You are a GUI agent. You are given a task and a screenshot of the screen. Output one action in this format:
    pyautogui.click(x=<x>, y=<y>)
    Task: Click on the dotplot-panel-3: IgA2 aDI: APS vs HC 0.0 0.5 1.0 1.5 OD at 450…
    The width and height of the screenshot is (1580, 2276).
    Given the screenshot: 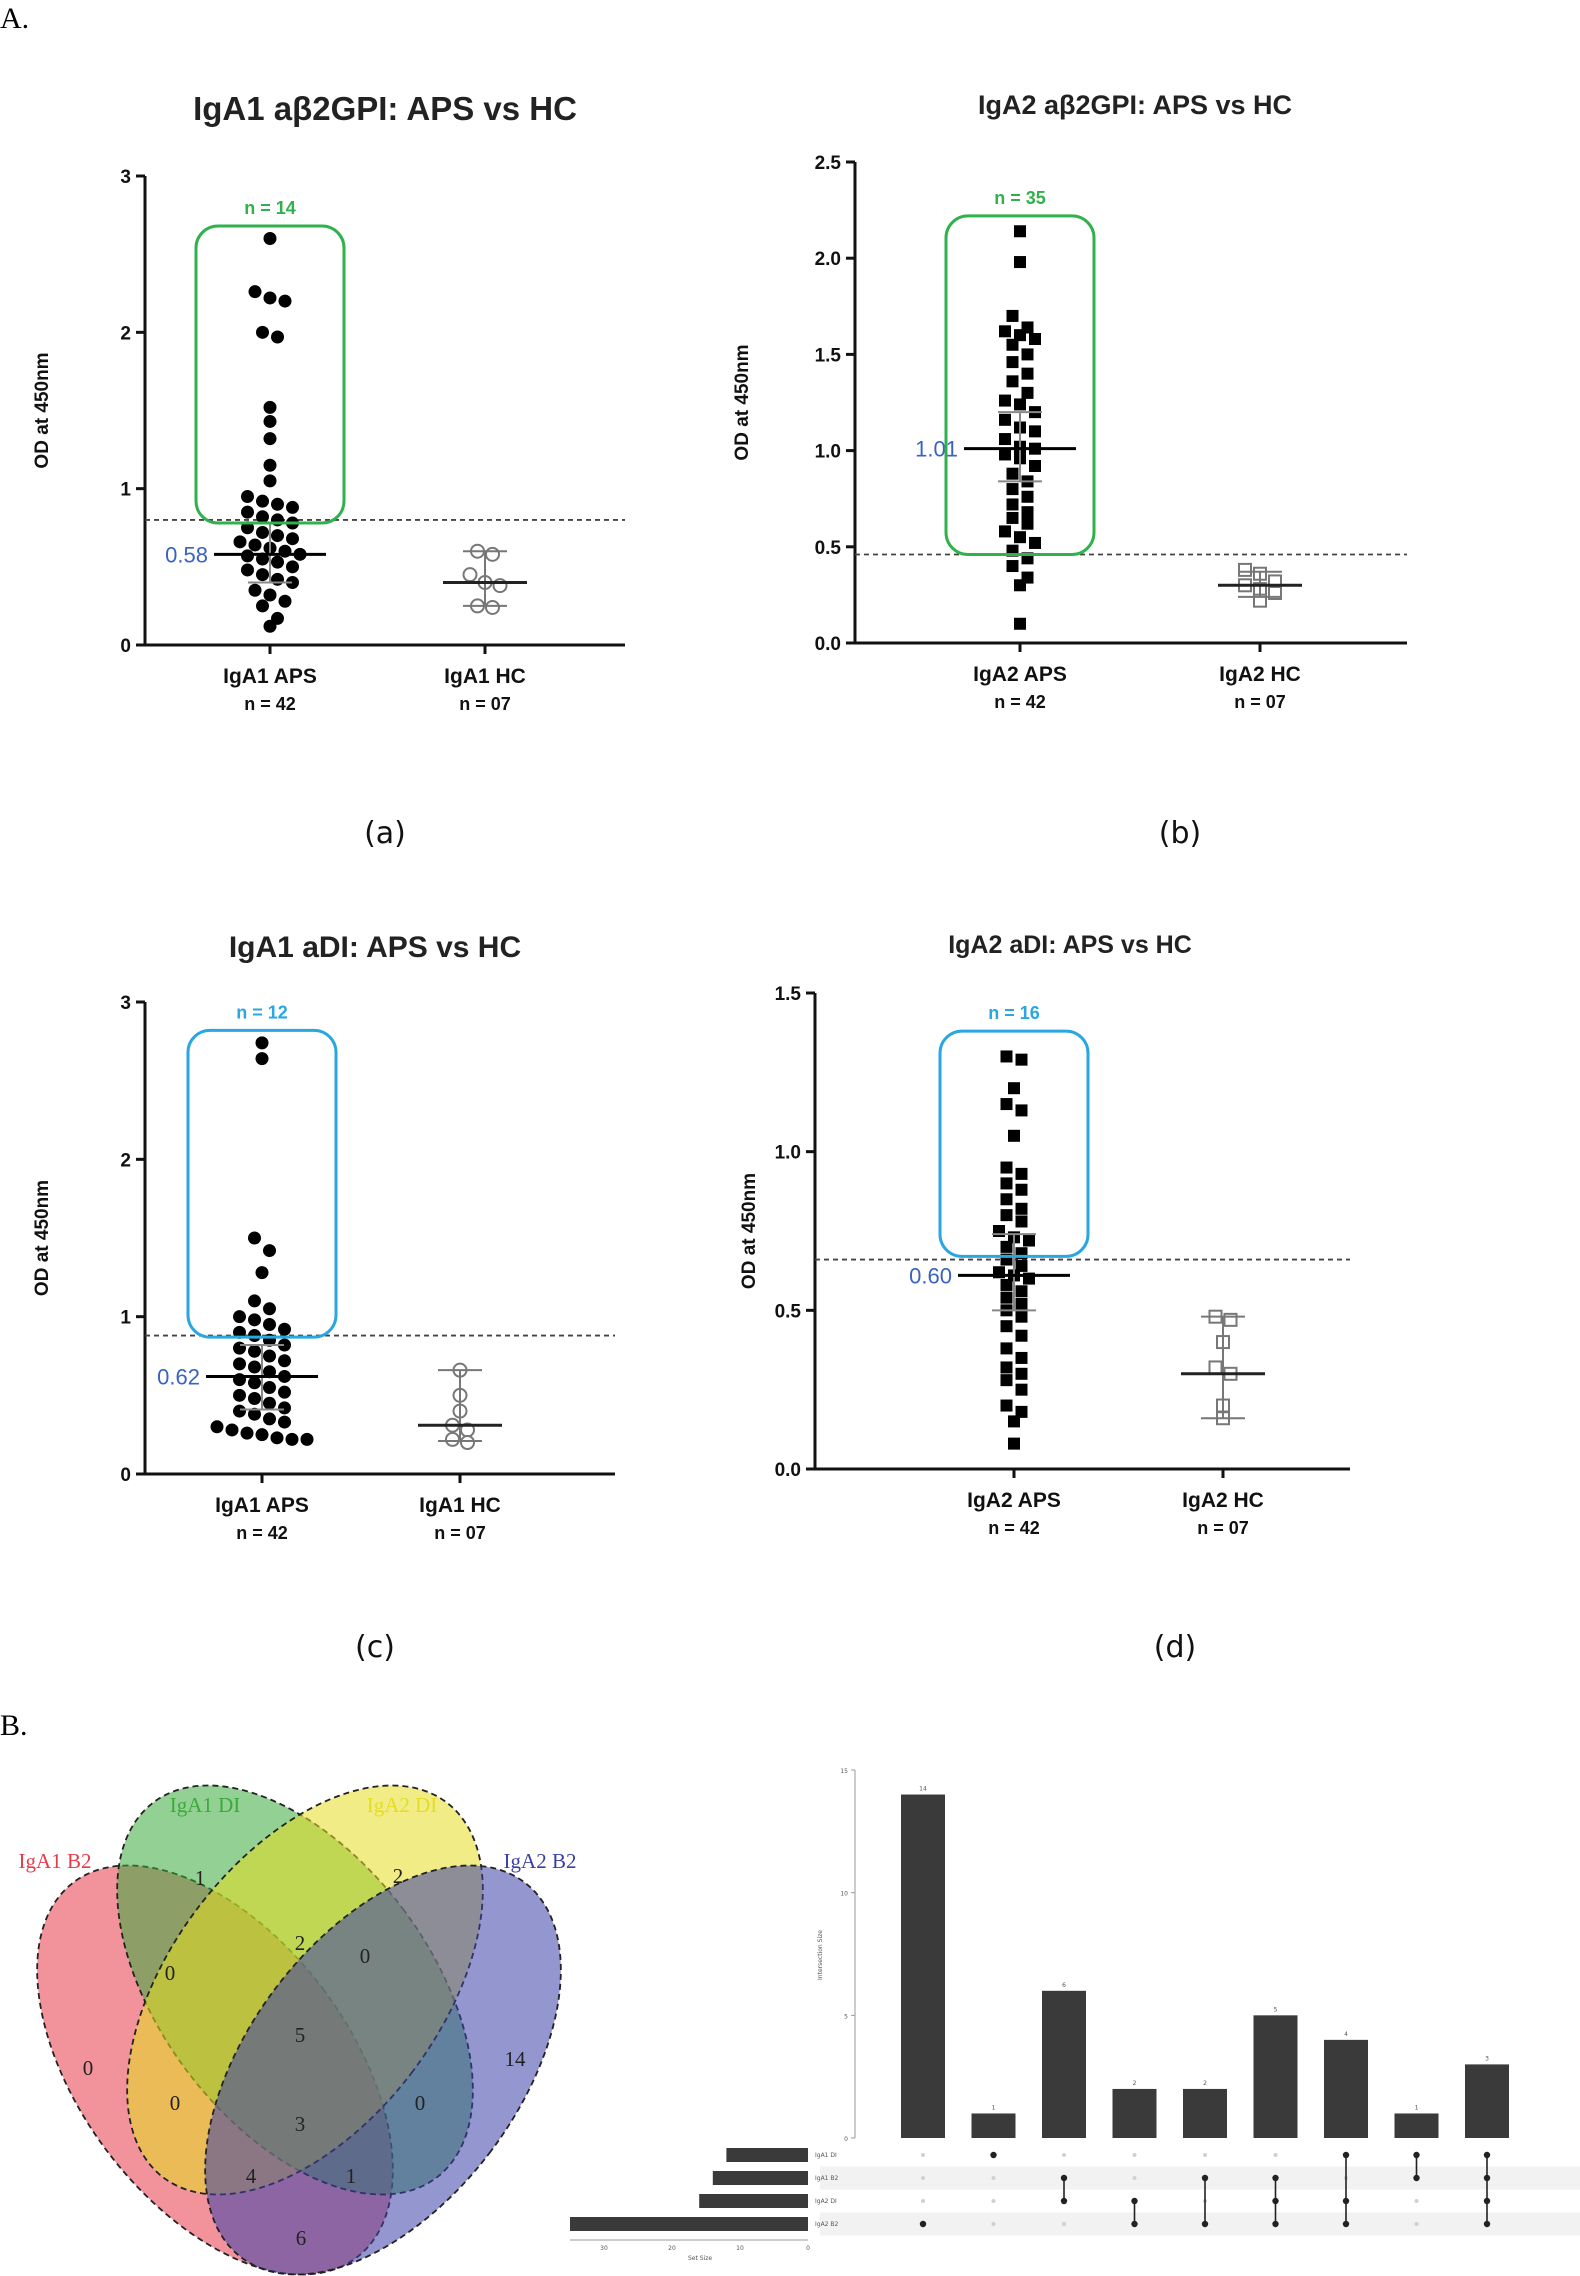 What is the action you would take?
    pyautogui.click(x=1044, y=1298)
    